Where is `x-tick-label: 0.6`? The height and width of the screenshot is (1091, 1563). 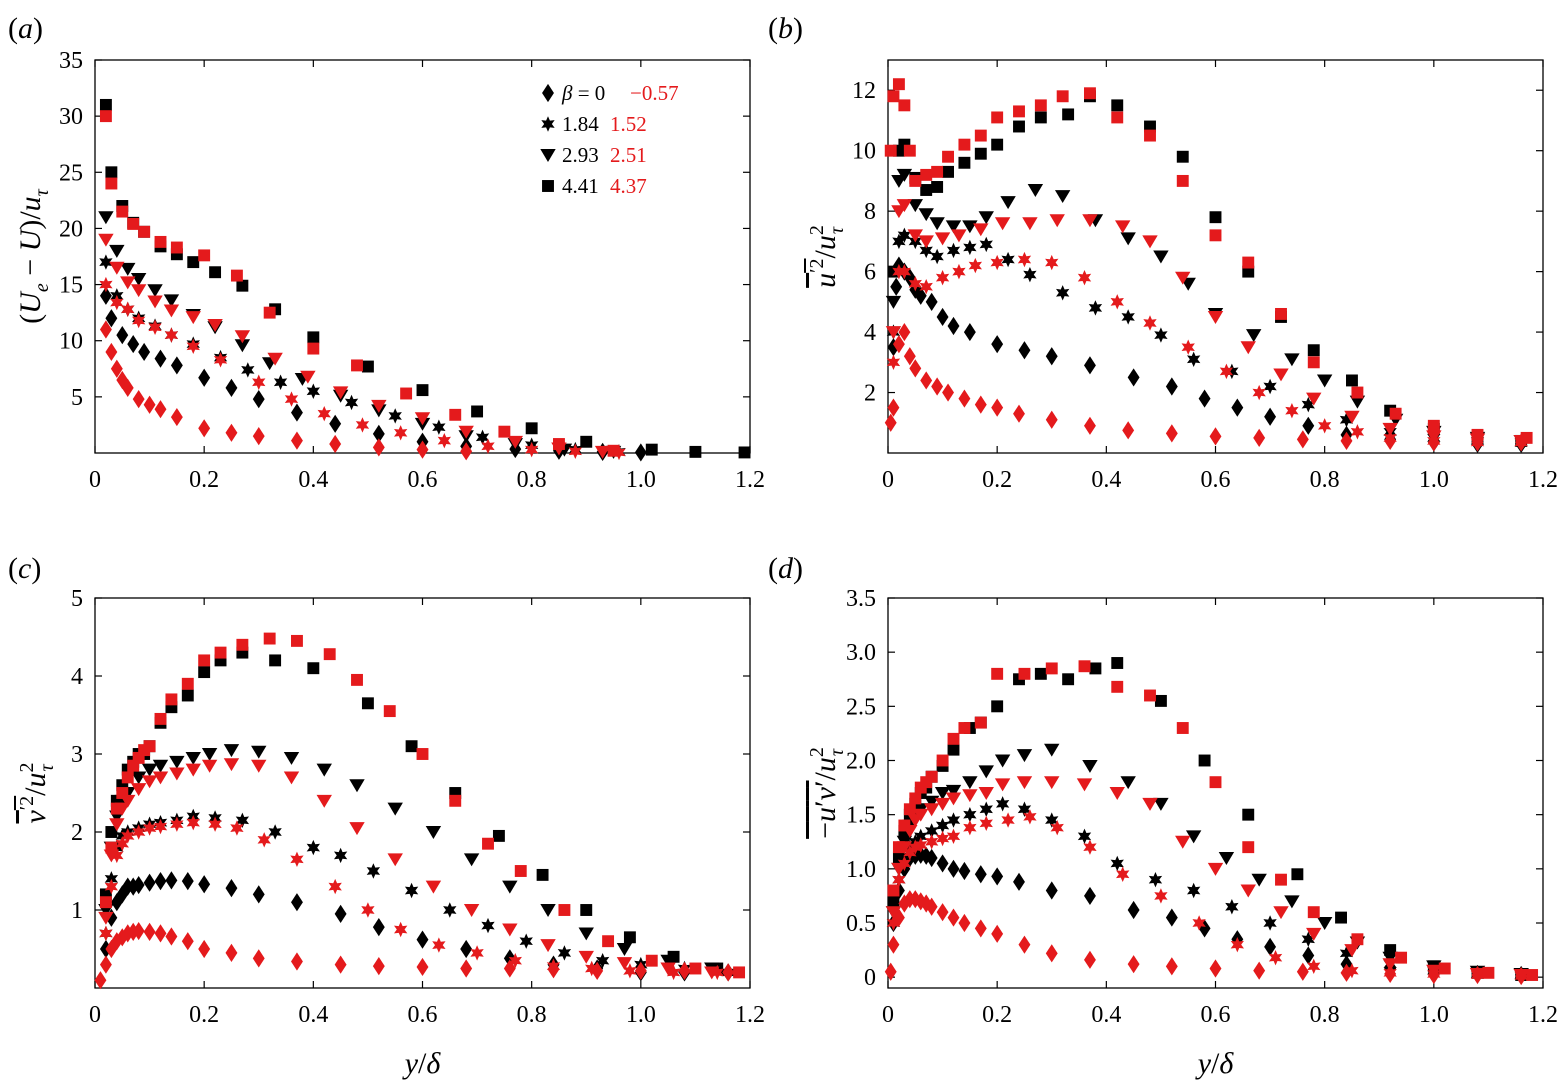
x-tick-label: 0.6 is located at coordinates (423, 1015).